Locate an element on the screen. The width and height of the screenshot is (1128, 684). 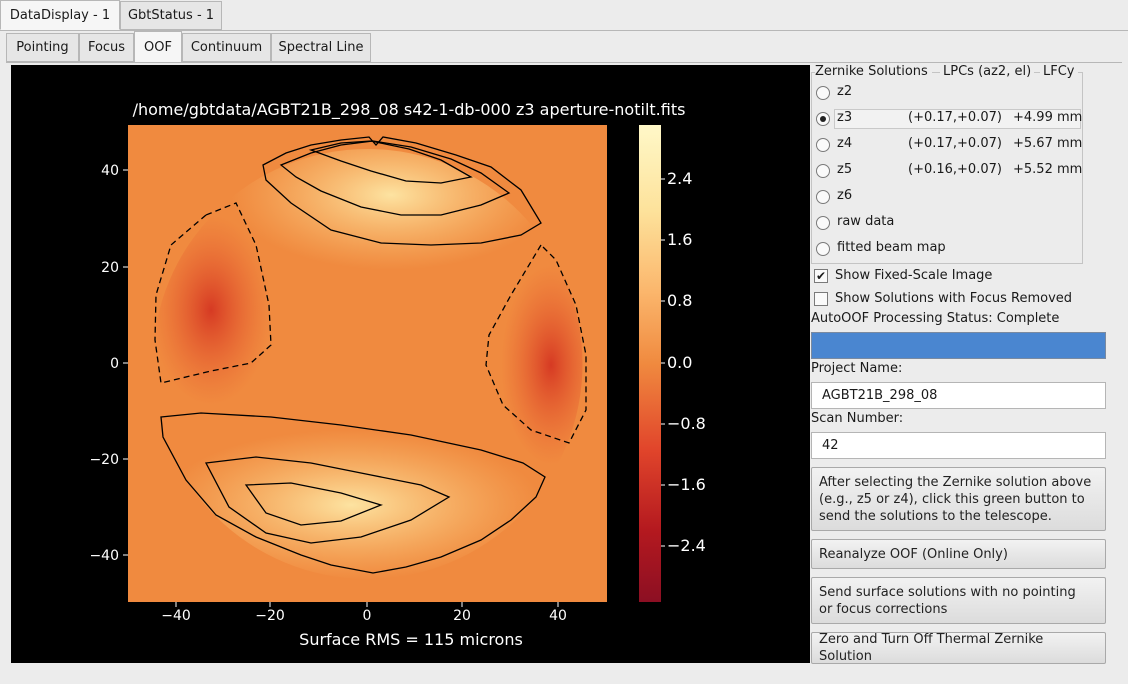
zernike-option-label: z2 is located at coordinates (845, 91).